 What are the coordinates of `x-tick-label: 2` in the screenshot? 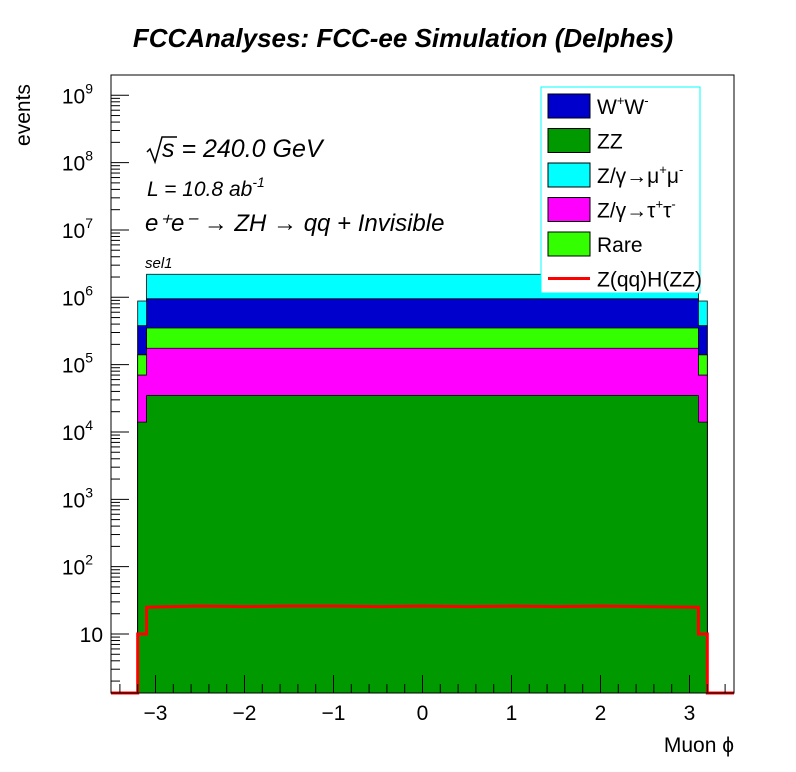 It's located at (601, 713).